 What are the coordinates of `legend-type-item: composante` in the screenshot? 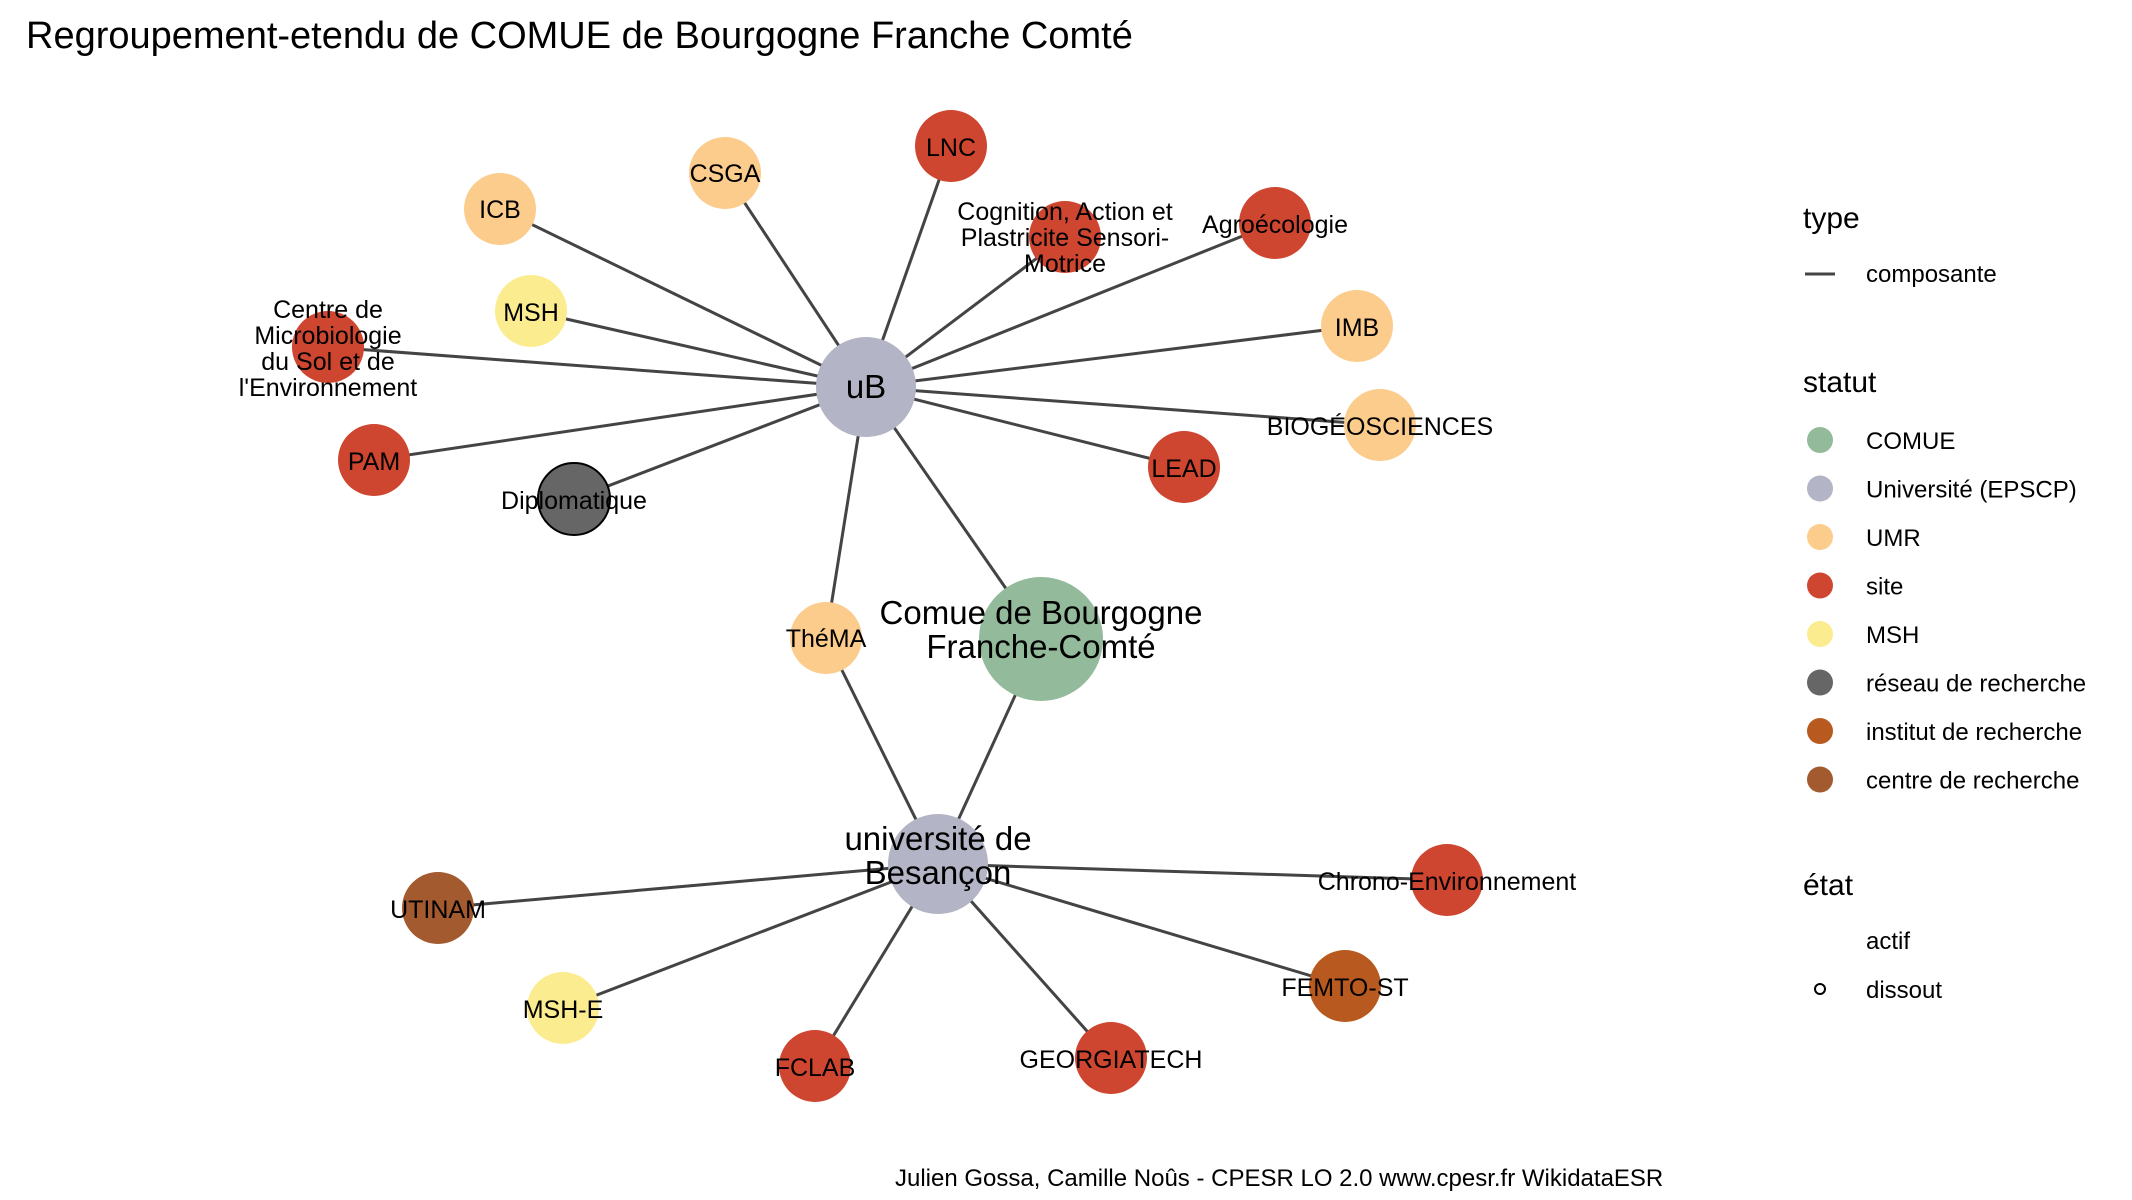 It's located at (1931, 274).